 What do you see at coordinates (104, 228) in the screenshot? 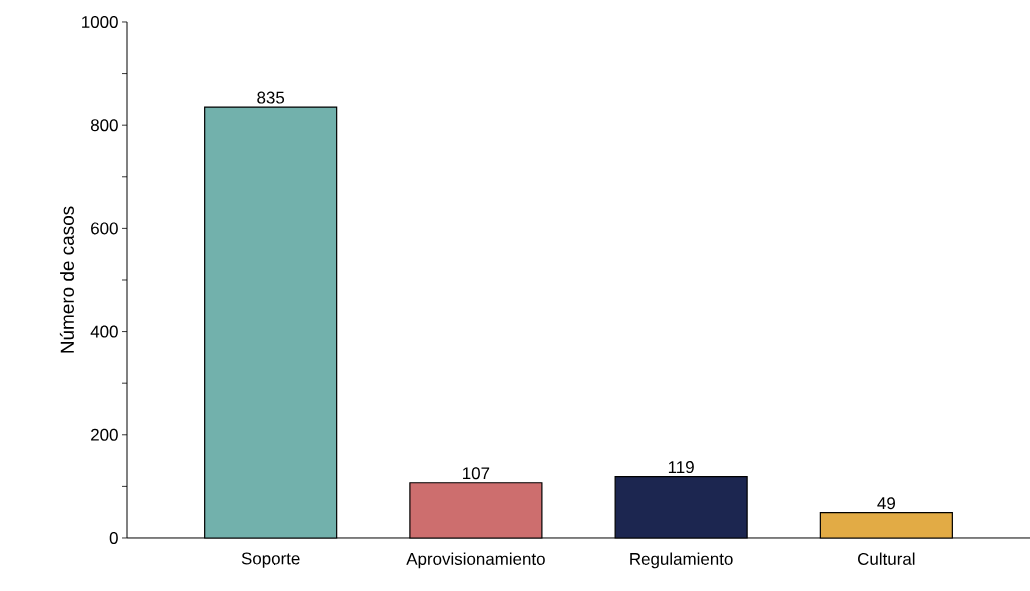
I see `y-tick-label: 600` at bounding box center [104, 228].